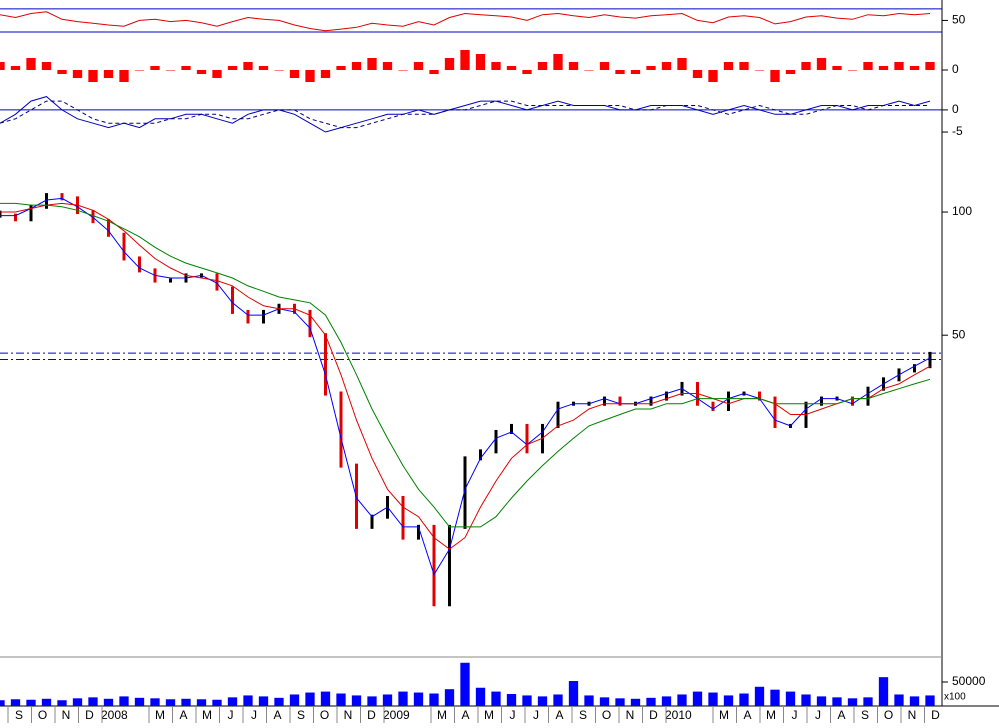 The height and width of the screenshot is (728, 999). I want to click on unit-label: x100, so click(955, 697).